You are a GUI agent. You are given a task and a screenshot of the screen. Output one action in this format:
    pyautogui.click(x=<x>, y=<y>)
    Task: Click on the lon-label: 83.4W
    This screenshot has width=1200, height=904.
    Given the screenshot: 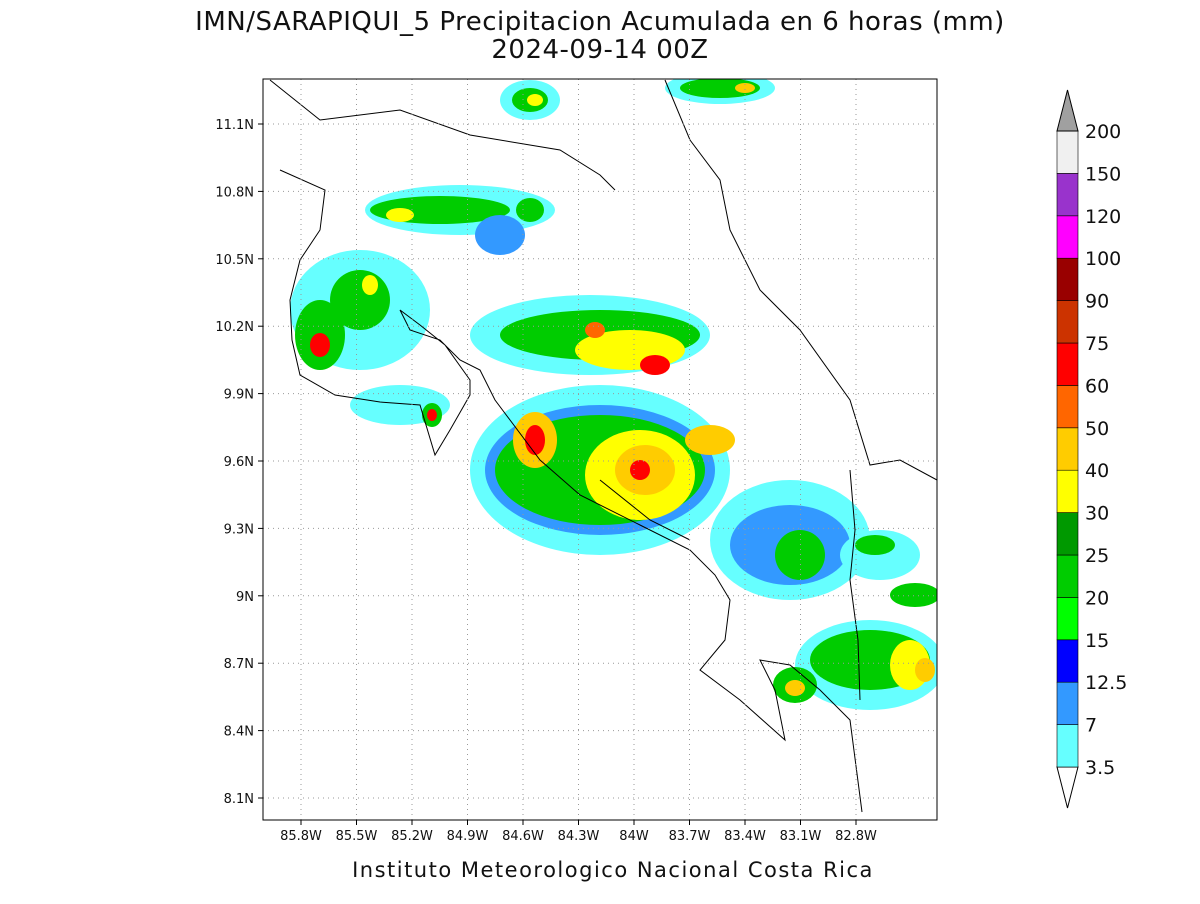 What is the action you would take?
    pyautogui.click(x=745, y=836)
    